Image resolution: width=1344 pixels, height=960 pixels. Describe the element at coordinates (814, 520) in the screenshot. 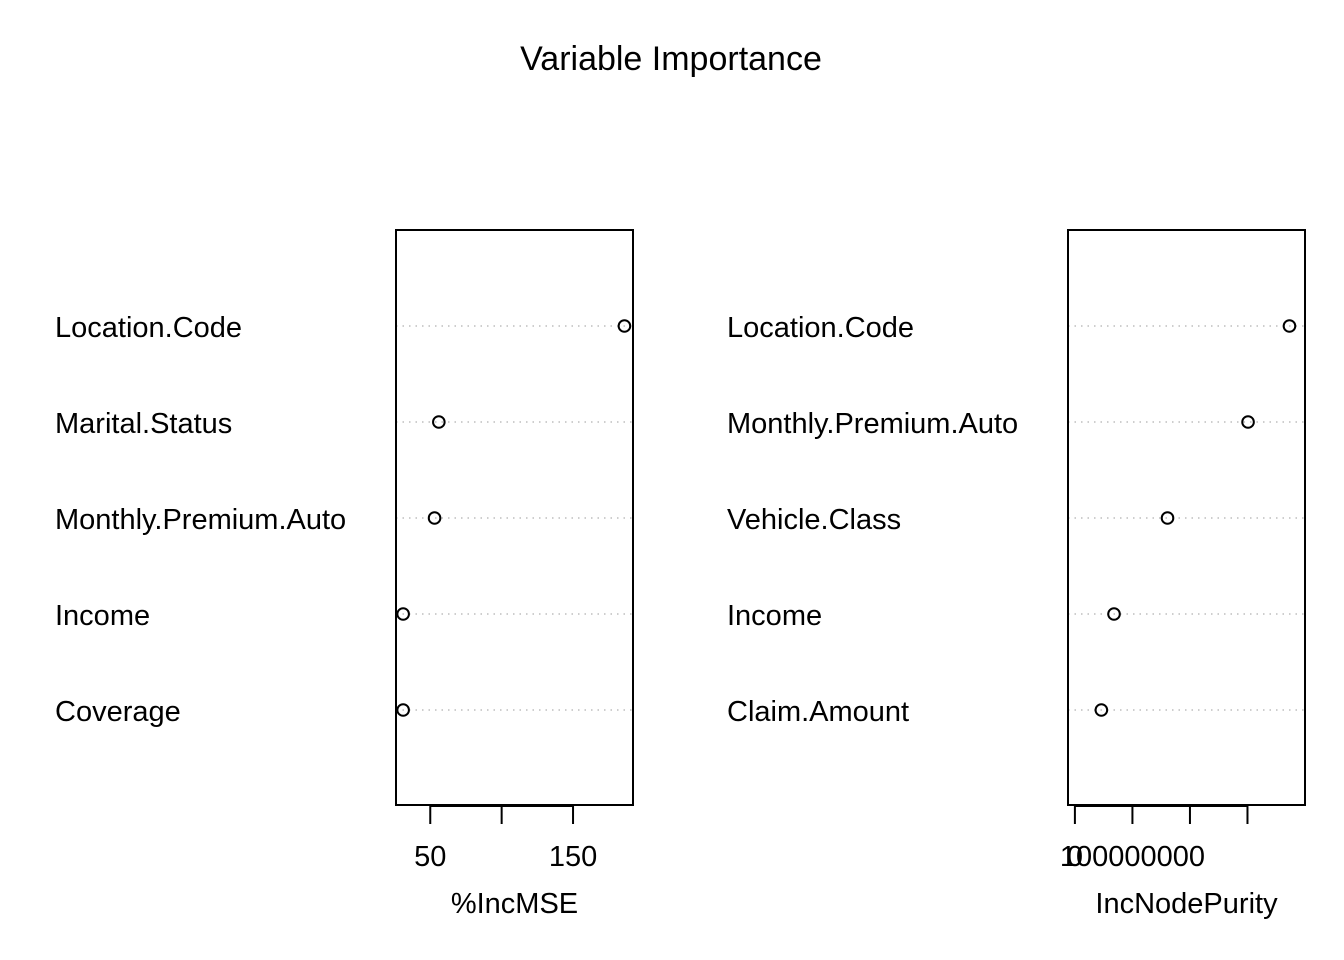

I see `category-label: Vehicle.Class` at that location.